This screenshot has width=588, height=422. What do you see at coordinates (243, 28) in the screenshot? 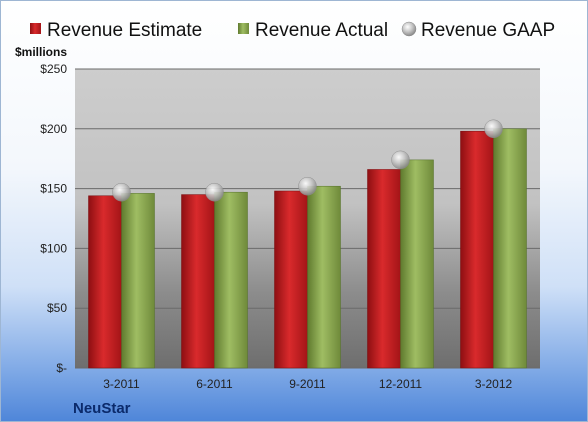
I see `legend-swatch-revenue-actual` at bounding box center [243, 28].